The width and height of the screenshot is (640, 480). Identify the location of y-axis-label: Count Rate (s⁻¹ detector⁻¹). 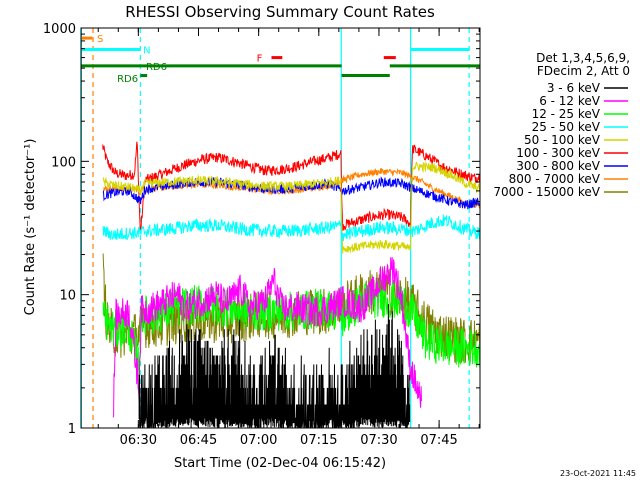
(30, 227).